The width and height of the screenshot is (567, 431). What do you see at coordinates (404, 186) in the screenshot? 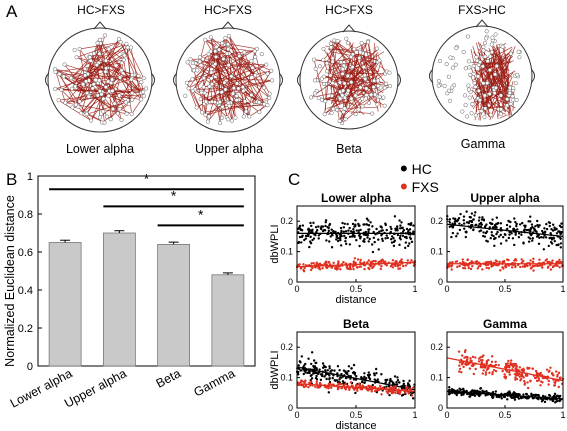
I see `legend-marker-fxs: •` at bounding box center [404, 186].